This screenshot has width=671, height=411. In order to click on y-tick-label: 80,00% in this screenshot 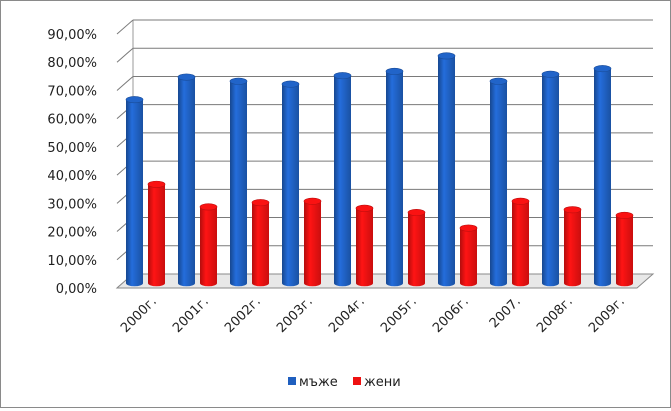, I will do `click(72, 63)`.